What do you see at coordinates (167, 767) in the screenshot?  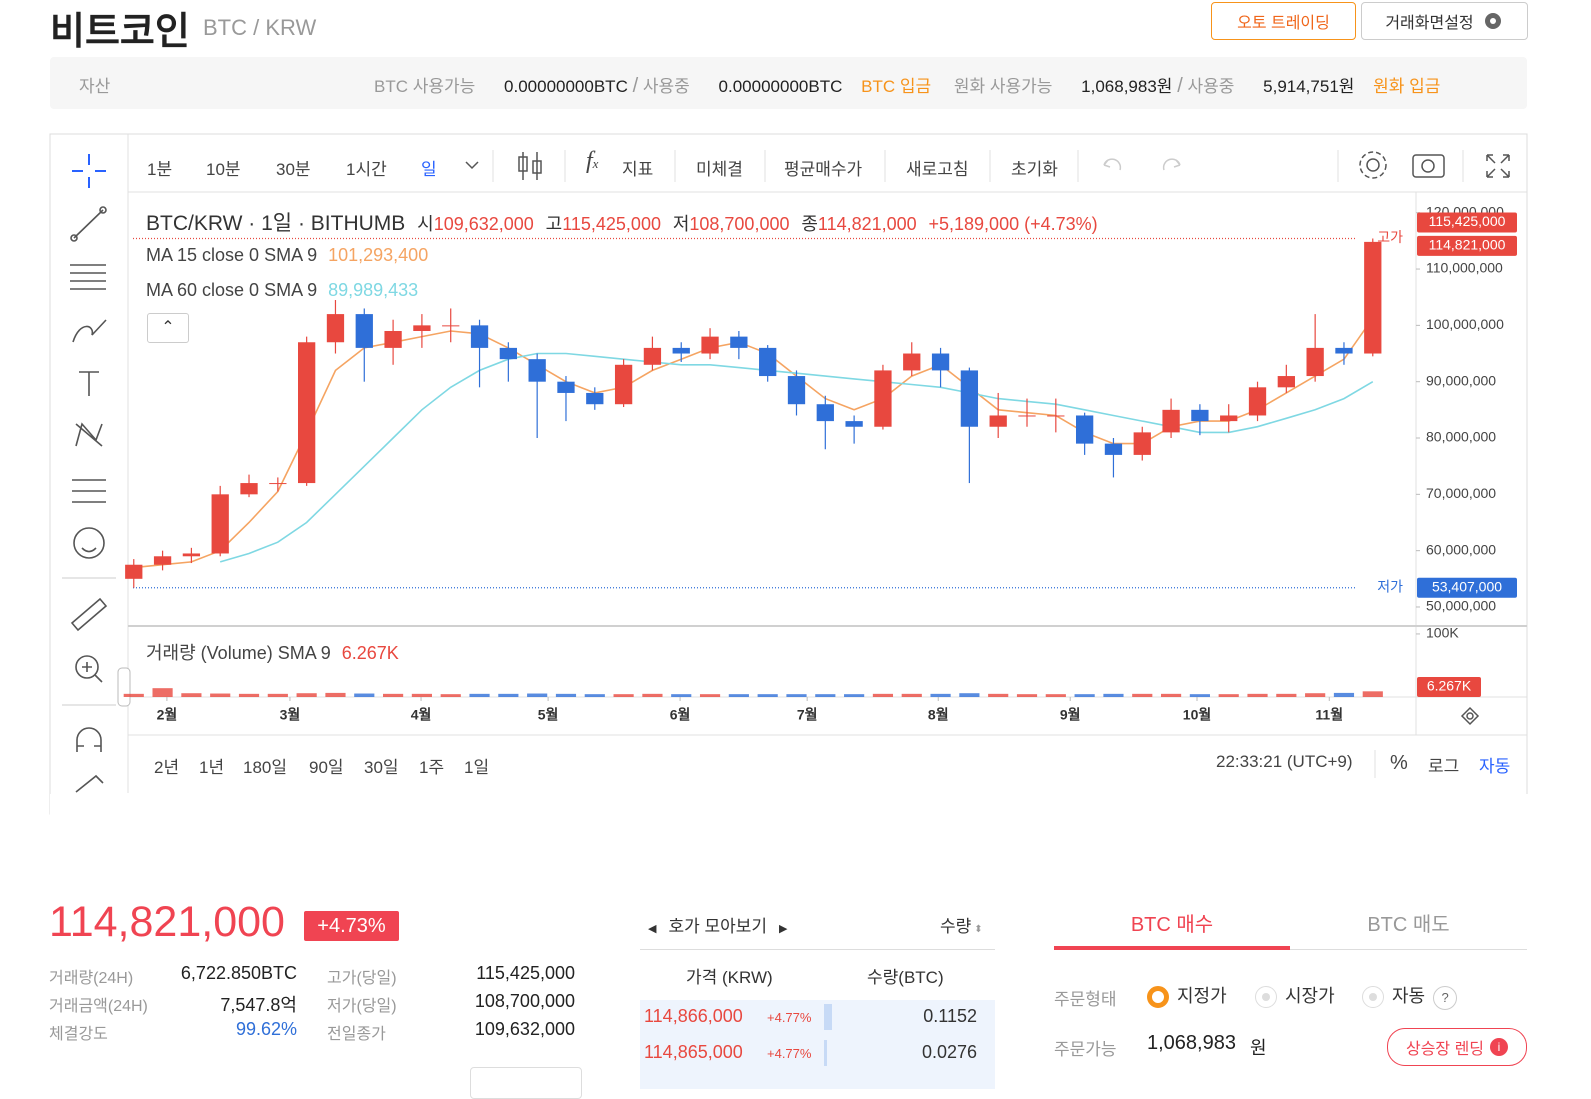 I see `range: 2년` at bounding box center [167, 767].